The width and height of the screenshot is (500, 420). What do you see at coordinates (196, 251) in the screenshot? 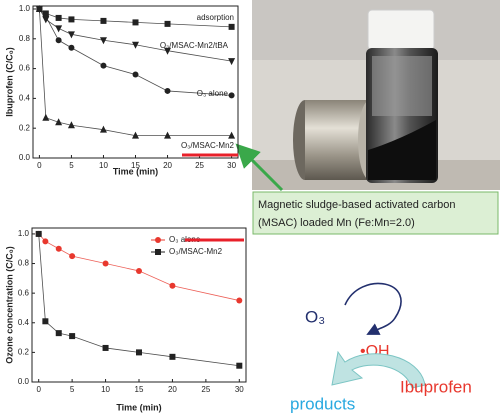
I see `legend-label: O₃/MSAC-Mn2` at bounding box center [196, 251].